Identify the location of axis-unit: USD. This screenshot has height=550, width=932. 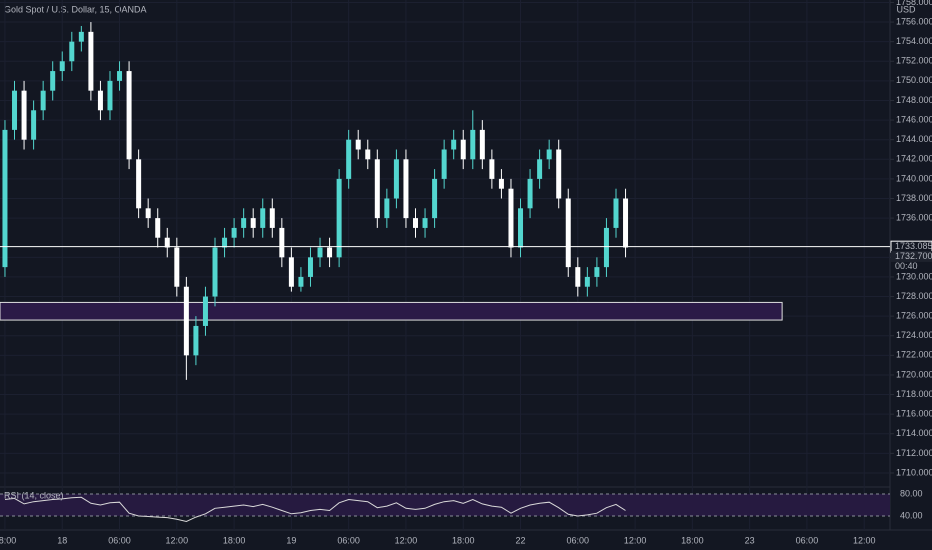
(906, 9).